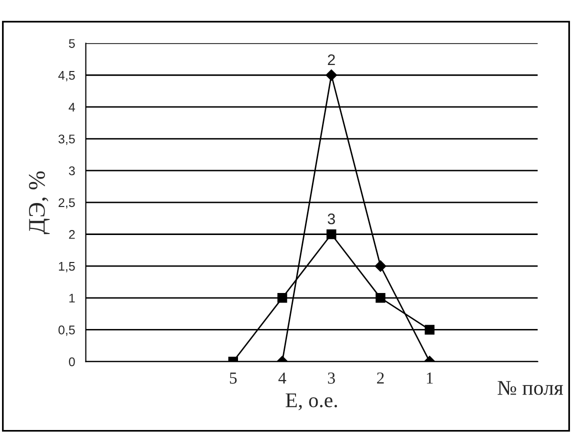 Image resolution: width=572 pixels, height=433 pixels. Describe the element at coordinates (39, 202) in the screenshot. I see `y-axis-title: ДЭ, %` at that location.